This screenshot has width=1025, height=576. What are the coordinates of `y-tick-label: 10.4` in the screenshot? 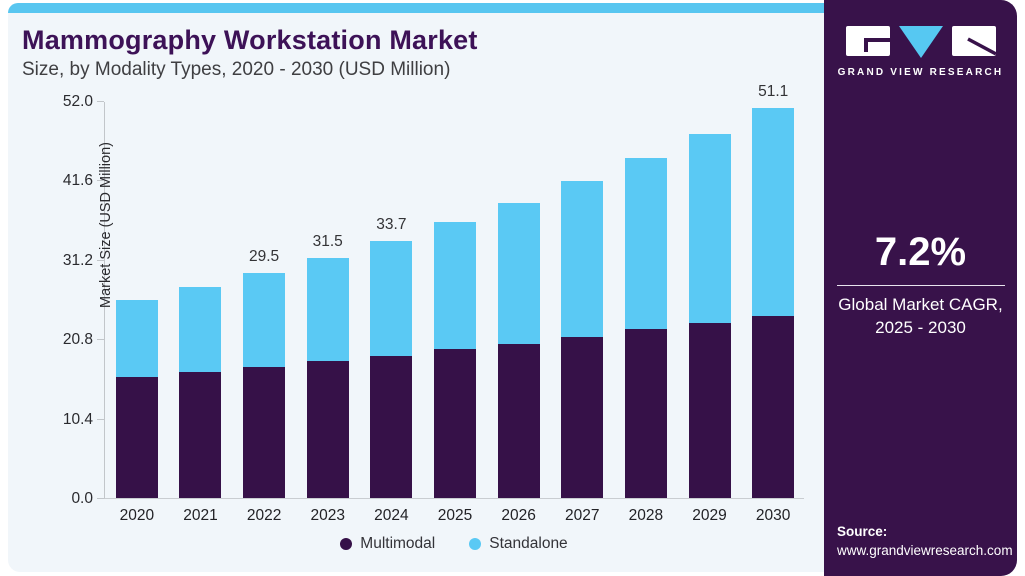 It's located at (77, 419).